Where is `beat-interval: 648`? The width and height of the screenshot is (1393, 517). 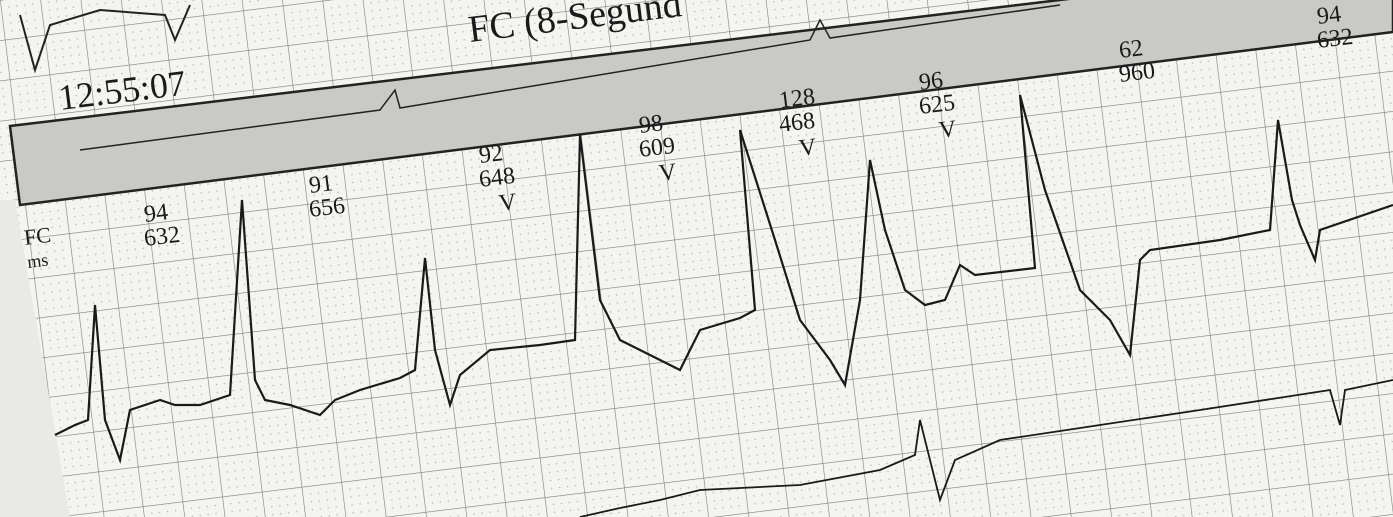 beat-interval: 648 is located at coordinates (497, 178).